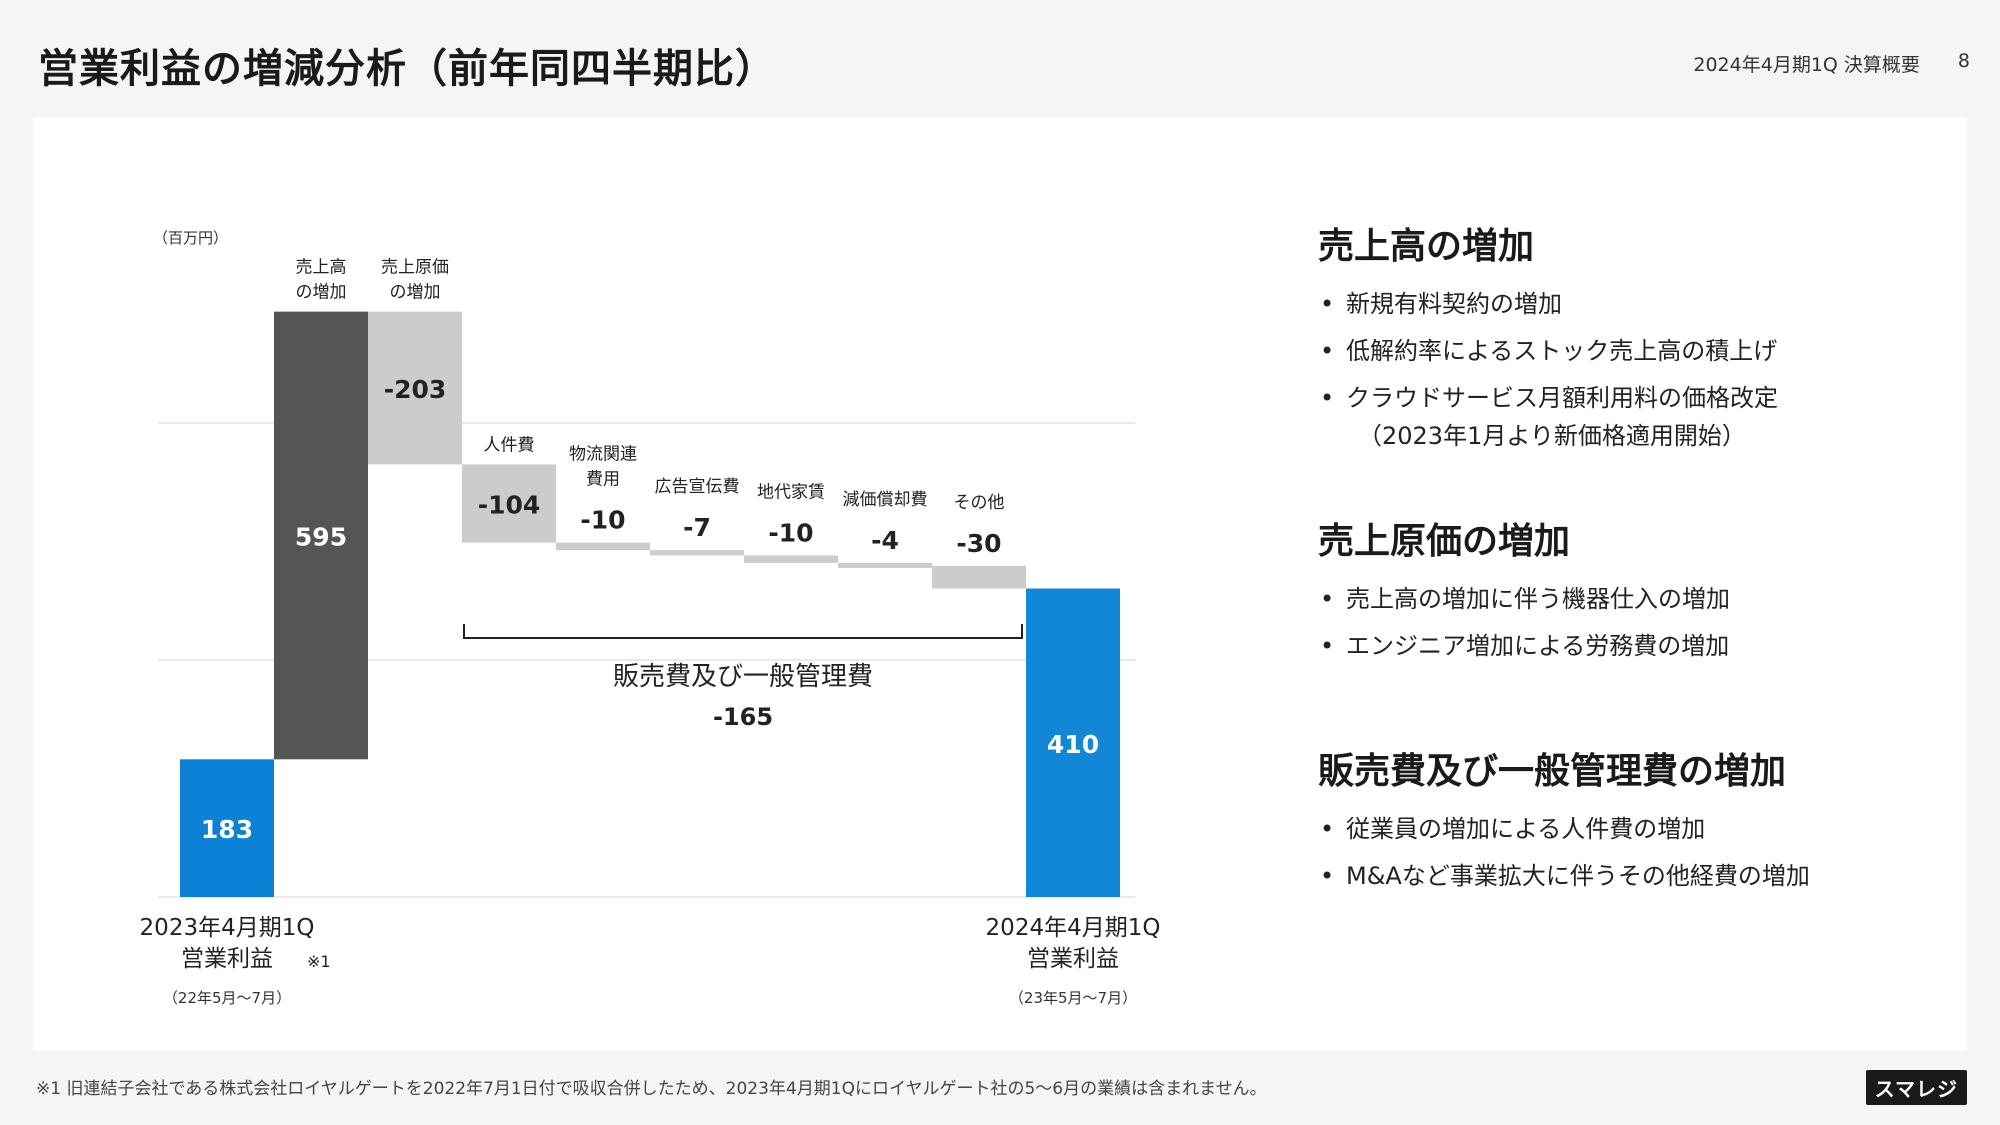  I want to click on category-label-rent: 地代家賃, so click(791, 492).